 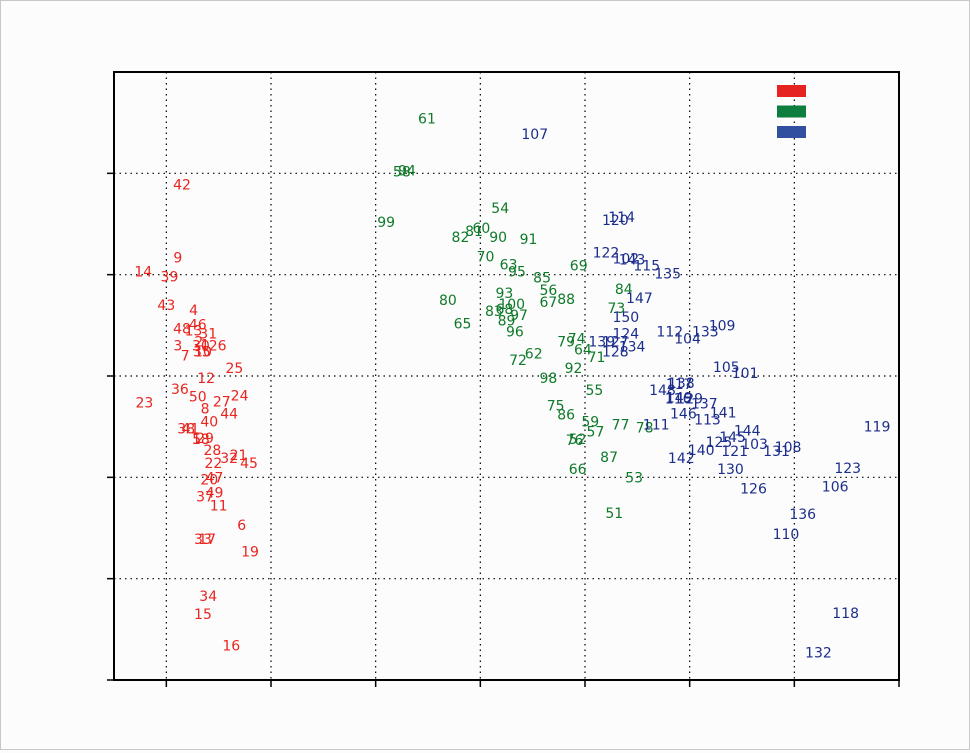 What do you see at coordinates (177, 258) in the screenshot?
I see `point-label: 9` at bounding box center [177, 258].